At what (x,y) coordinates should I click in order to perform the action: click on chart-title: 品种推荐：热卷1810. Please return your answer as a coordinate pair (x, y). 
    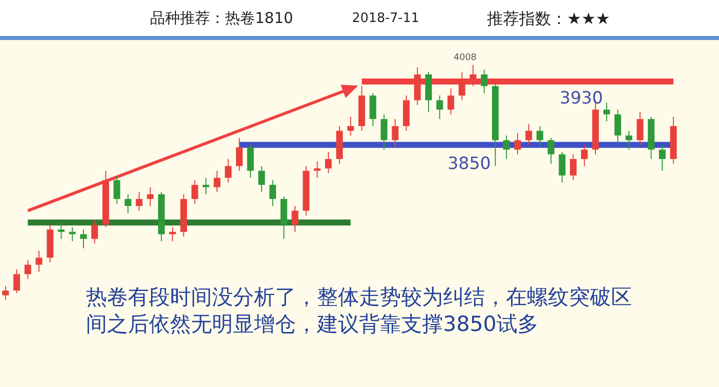
    Looking at the image, I should click on (222, 18).